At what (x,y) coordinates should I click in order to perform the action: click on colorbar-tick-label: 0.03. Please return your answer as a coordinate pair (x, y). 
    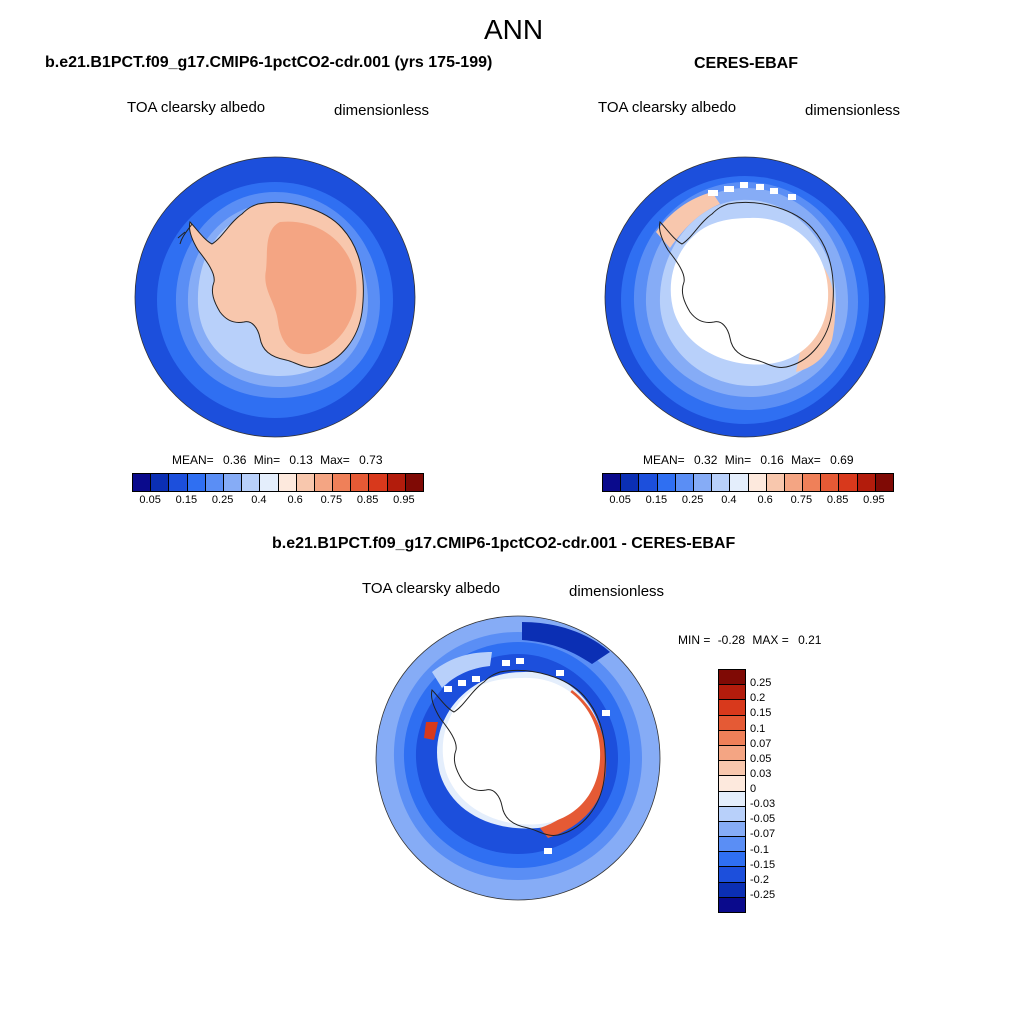
    Looking at the image, I should click on (761, 773).